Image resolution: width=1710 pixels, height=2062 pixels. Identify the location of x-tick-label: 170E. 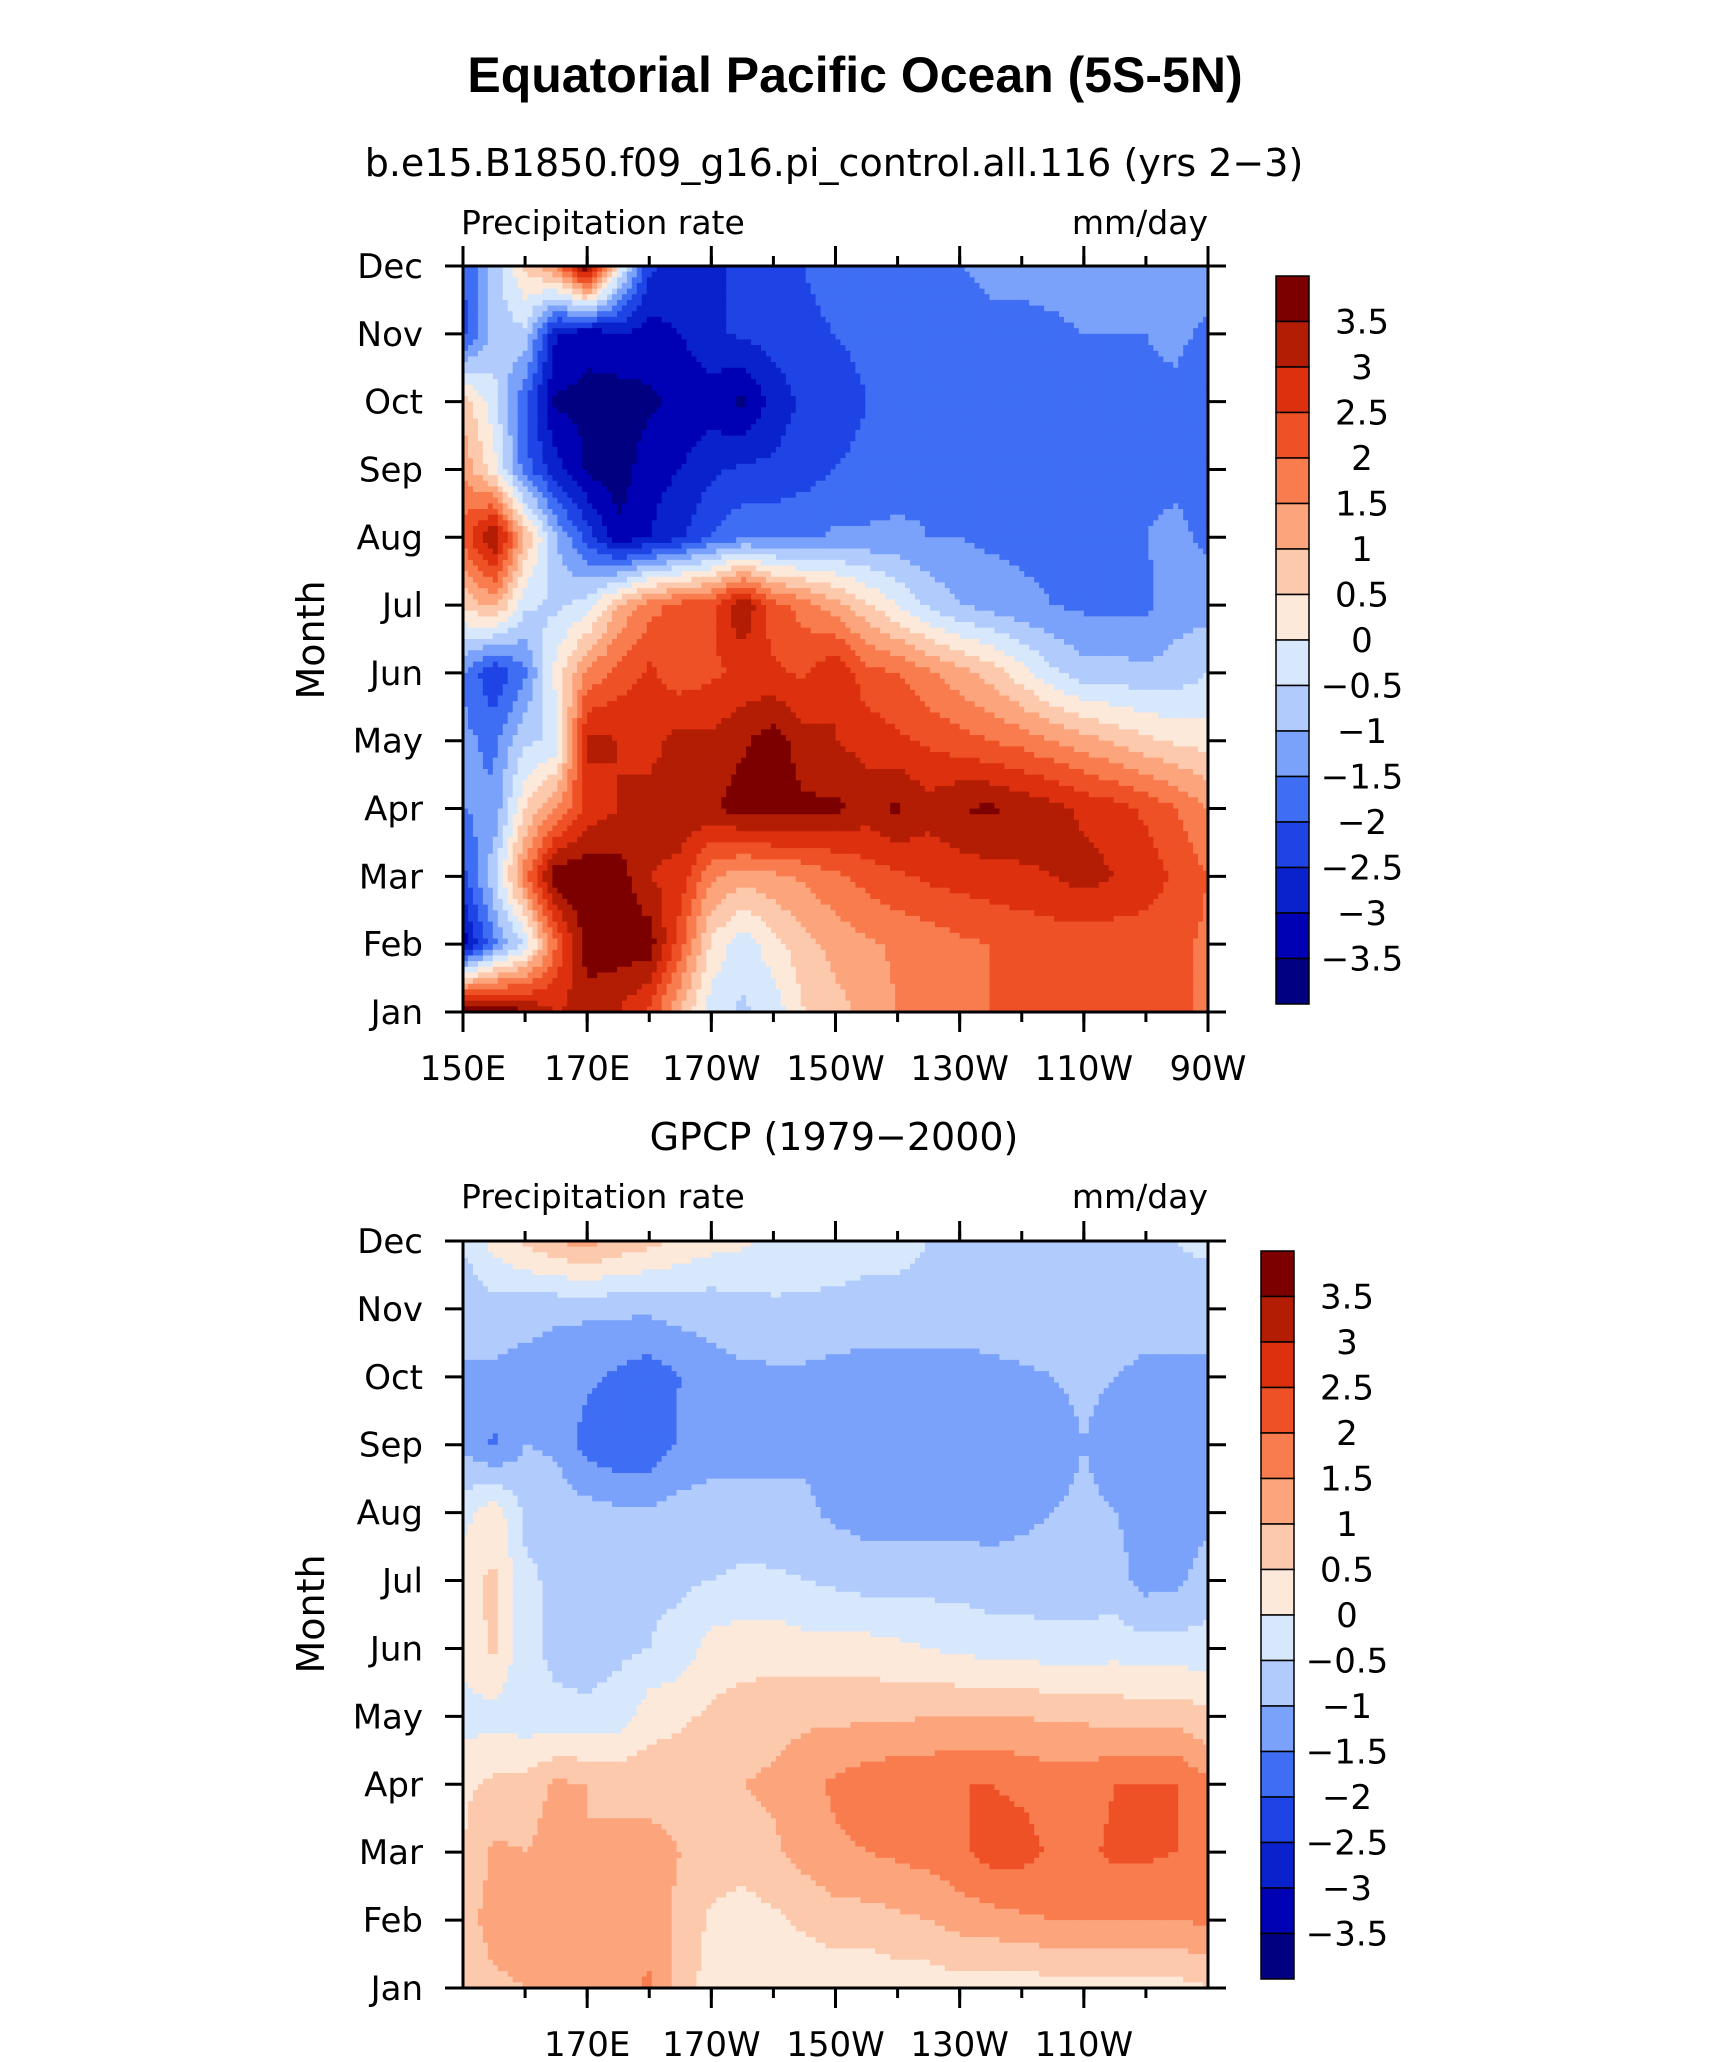
(587, 1069).